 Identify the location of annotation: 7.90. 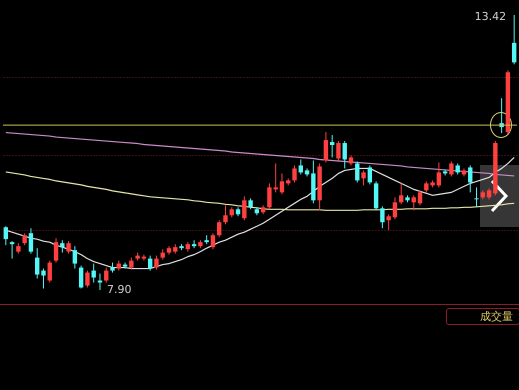
(119, 289).